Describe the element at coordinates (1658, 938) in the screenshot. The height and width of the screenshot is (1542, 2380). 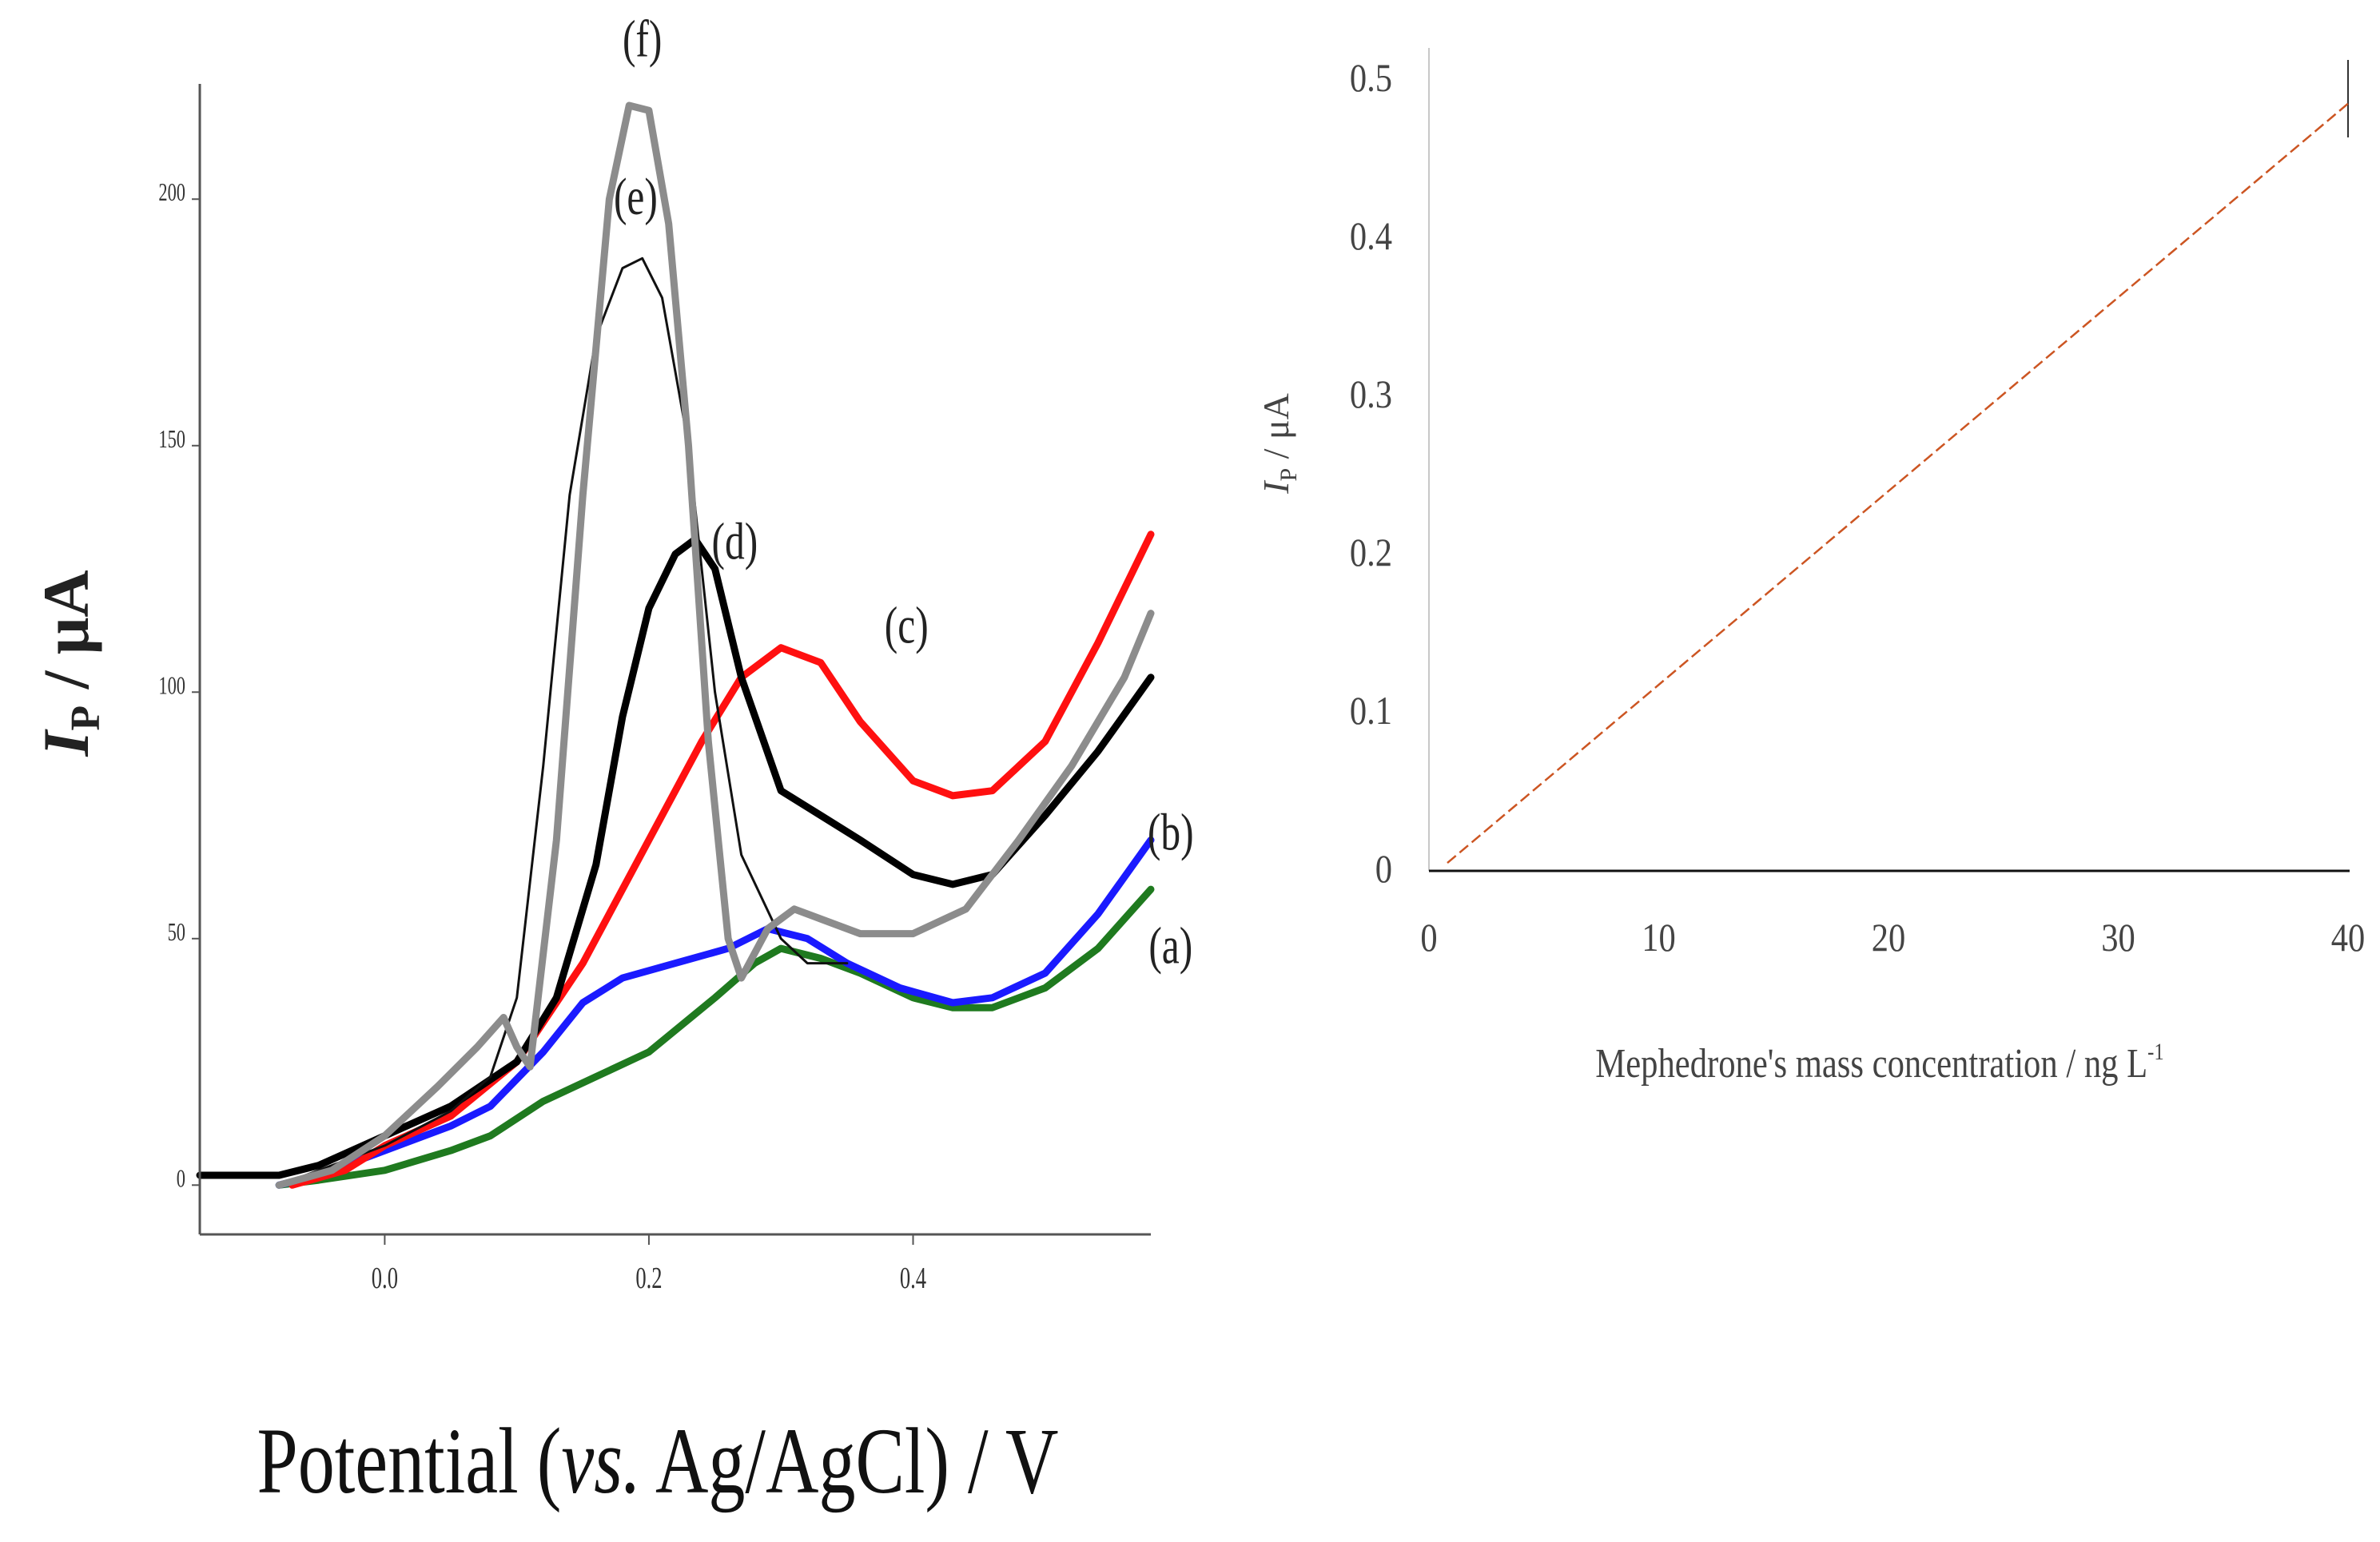
I see `right-x-tick-label: 10` at that location.